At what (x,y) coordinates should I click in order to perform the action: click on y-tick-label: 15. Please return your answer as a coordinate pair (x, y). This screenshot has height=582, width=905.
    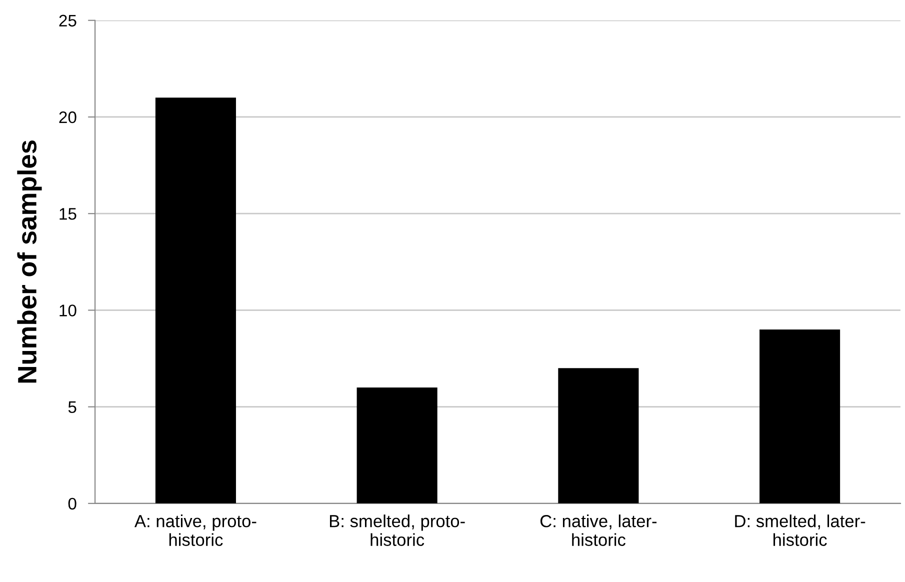
    Looking at the image, I should click on (68, 214).